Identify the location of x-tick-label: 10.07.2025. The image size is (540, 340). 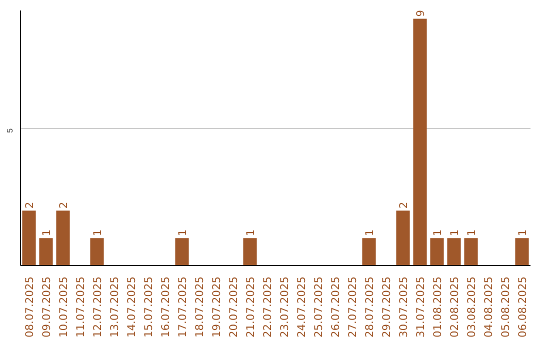
(63, 307).